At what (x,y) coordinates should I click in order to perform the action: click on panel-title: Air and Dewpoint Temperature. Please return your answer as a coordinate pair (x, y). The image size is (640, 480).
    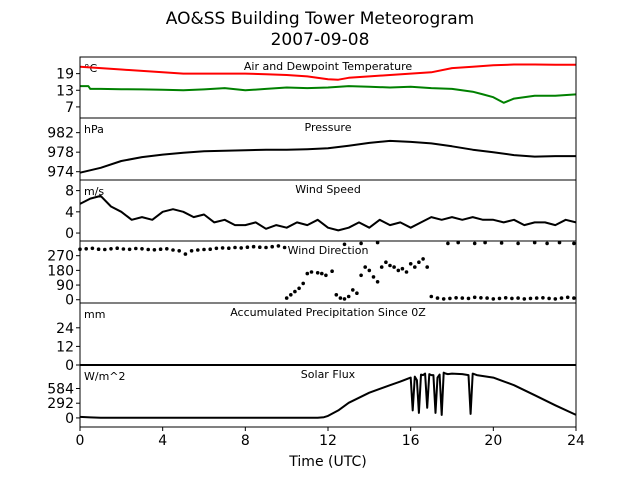
    Looking at the image, I should click on (328, 66).